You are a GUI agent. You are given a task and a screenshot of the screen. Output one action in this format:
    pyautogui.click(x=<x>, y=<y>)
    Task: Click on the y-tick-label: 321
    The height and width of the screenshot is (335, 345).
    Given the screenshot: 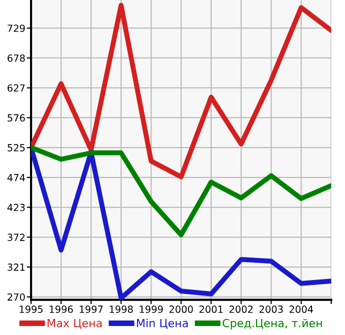 What is the action you would take?
    pyautogui.click(x=16, y=267)
    